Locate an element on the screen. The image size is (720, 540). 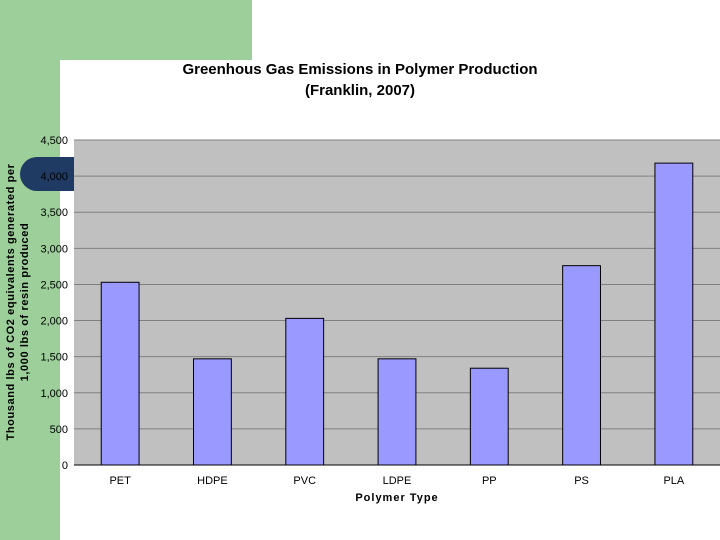
chart-subtitle: (Franklin, 2007) is located at coordinates (360, 90).